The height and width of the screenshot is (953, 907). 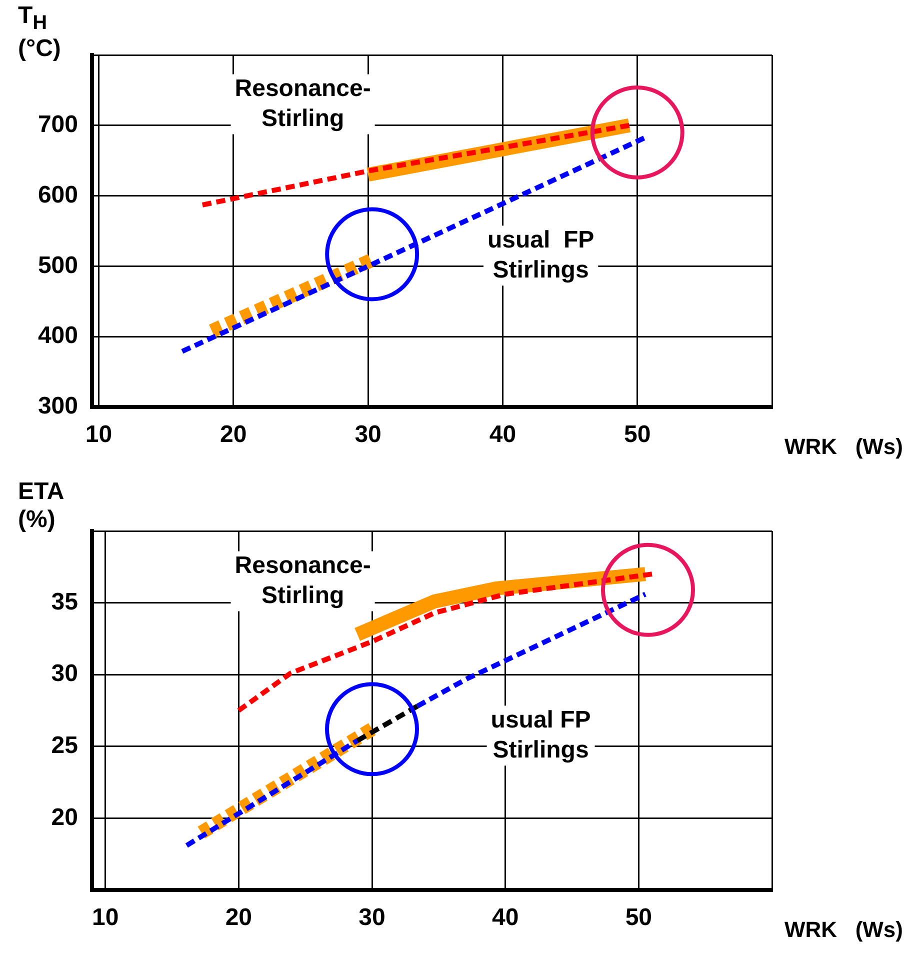 I want to click on y-axis-title: T$_{H}$ (°C), so click(x=39, y=32).